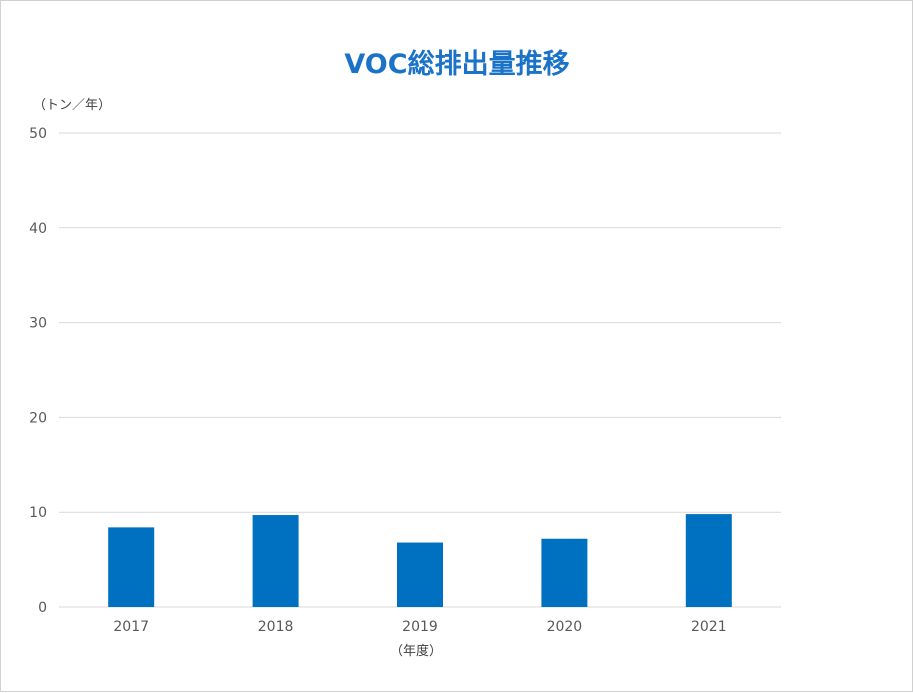 Image resolution: width=913 pixels, height=693 pixels. What do you see at coordinates (275, 561) in the screenshot?
I see `bar-2018` at bounding box center [275, 561].